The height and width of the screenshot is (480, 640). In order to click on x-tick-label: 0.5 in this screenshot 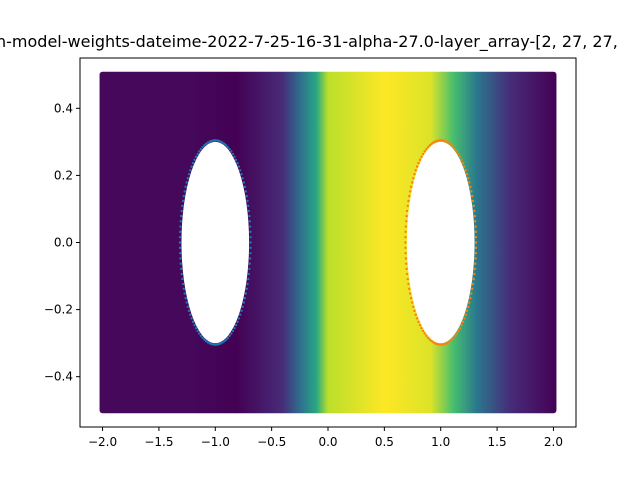, I will do `click(384, 442)`.